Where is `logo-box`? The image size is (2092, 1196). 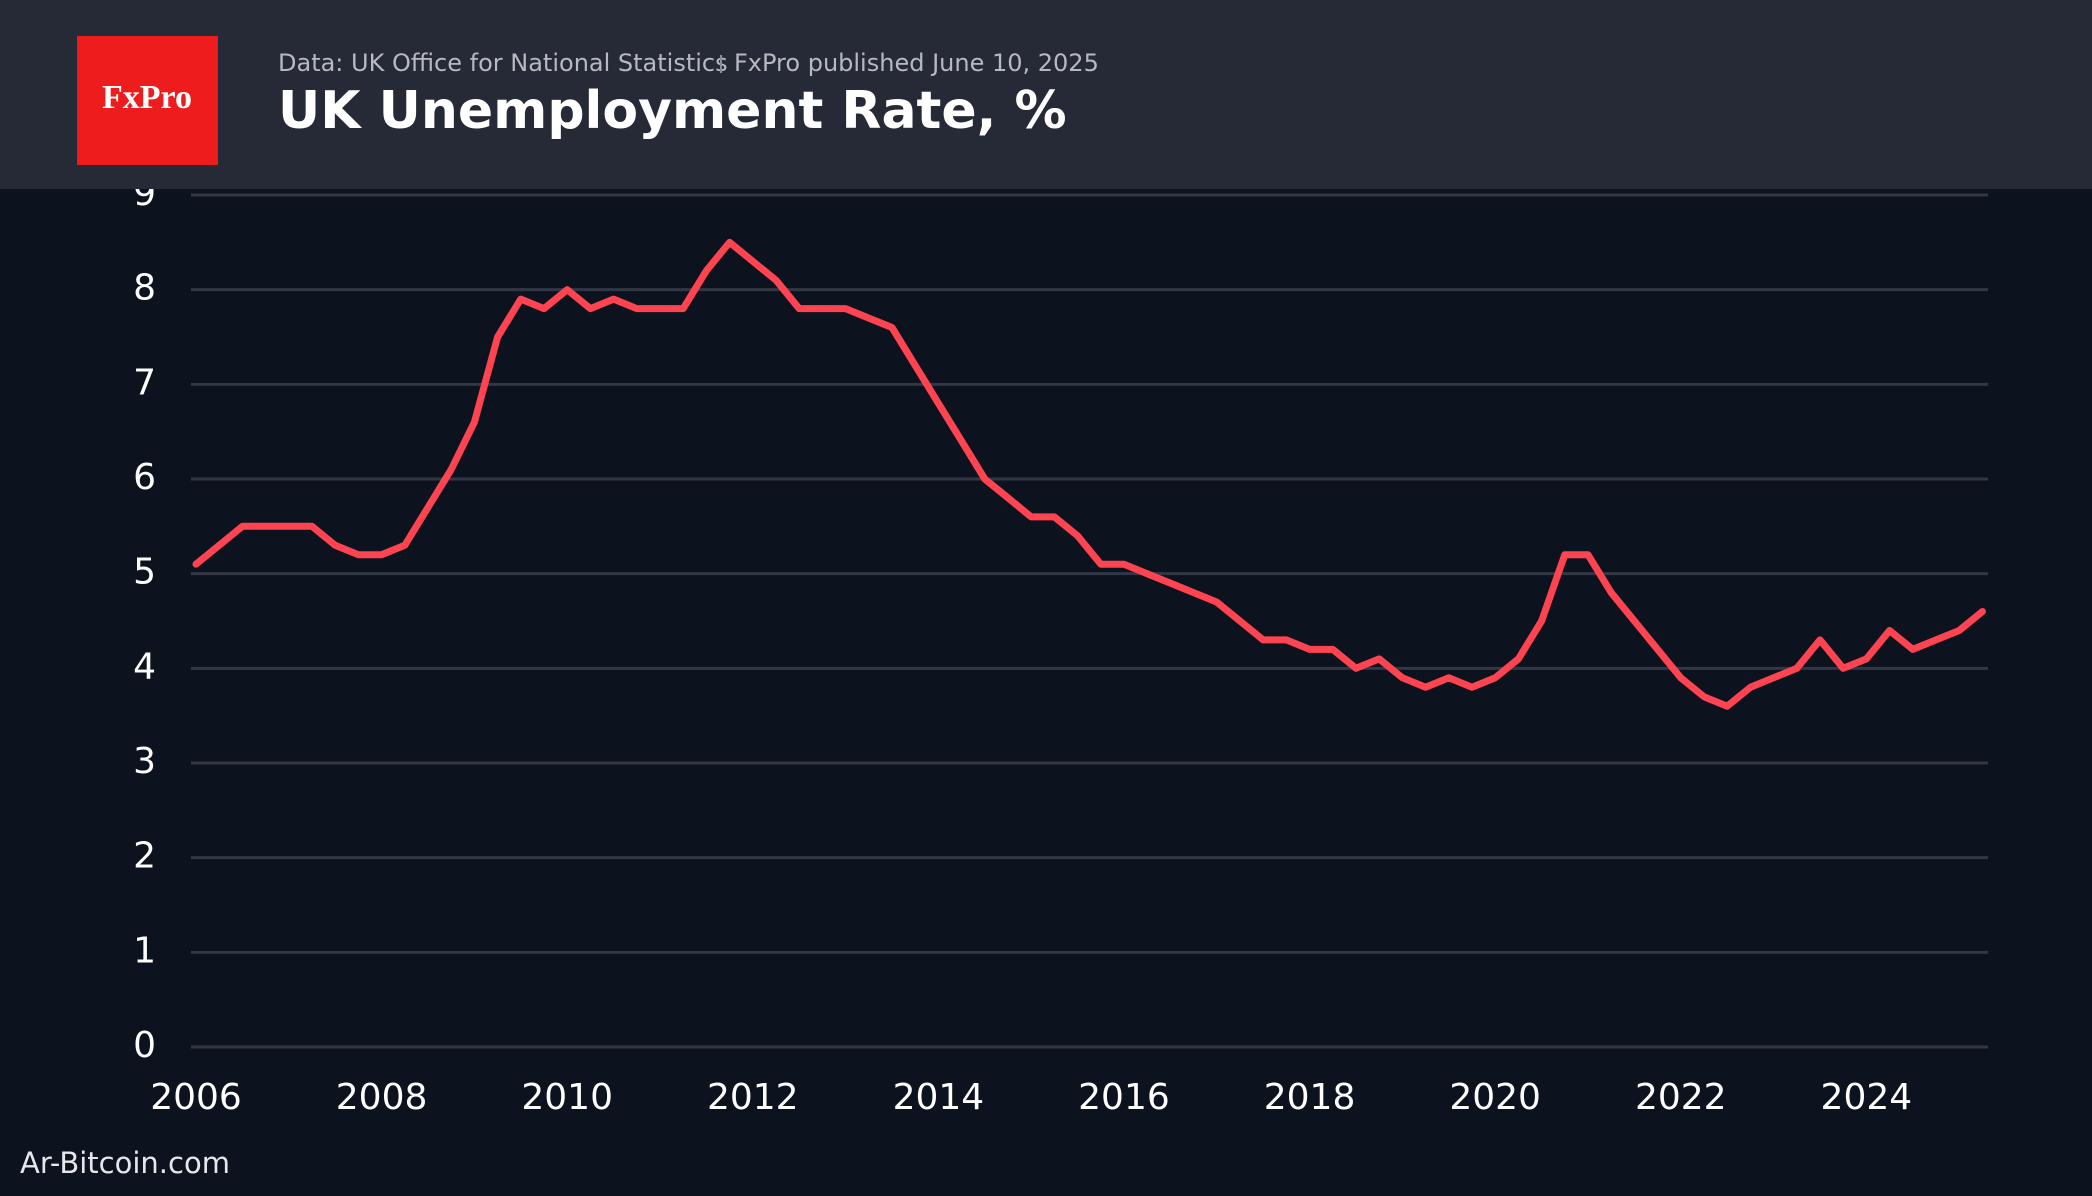 logo-box is located at coordinates (147, 100).